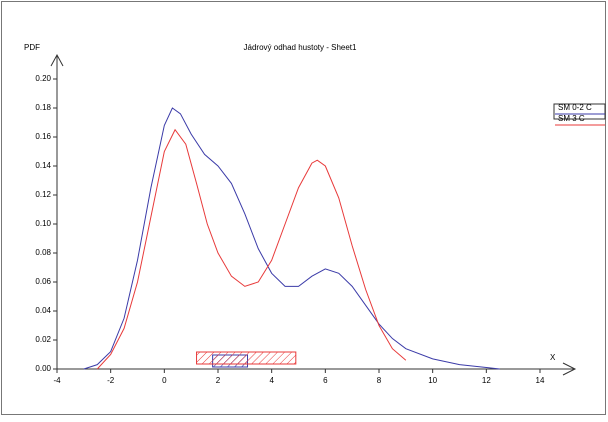 The height and width of the screenshot is (422, 608). What do you see at coordinates (246, 358) in the screenshot?
I see `box` at bounding box center [246, 358].